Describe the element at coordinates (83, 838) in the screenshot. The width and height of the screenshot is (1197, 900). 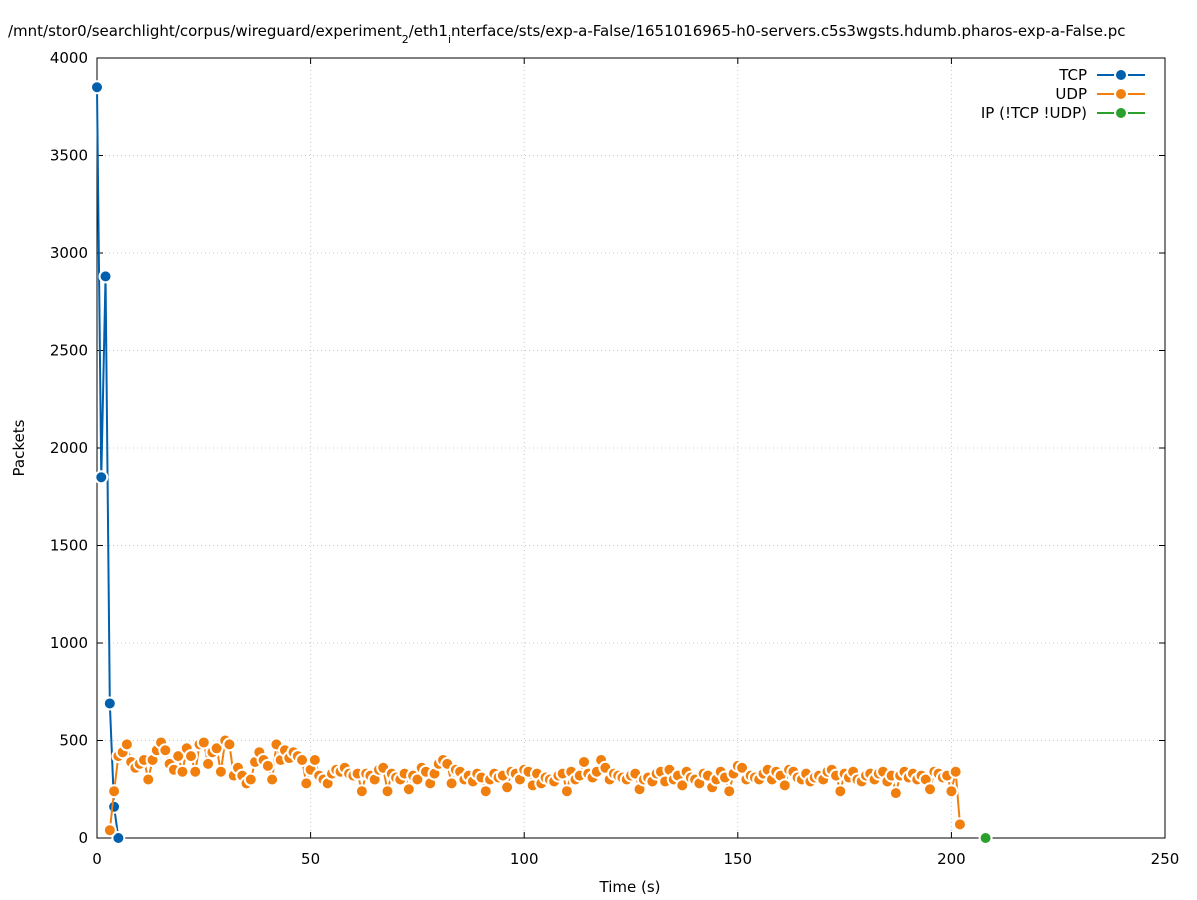
I see `y-tick-label: 0` at that location.